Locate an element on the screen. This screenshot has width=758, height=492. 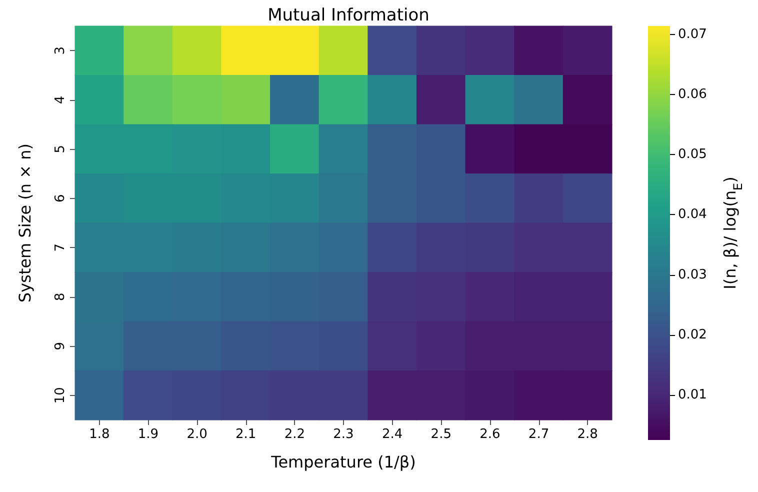
x-tick-label: 2.7 is located at coordinates (539, 434).